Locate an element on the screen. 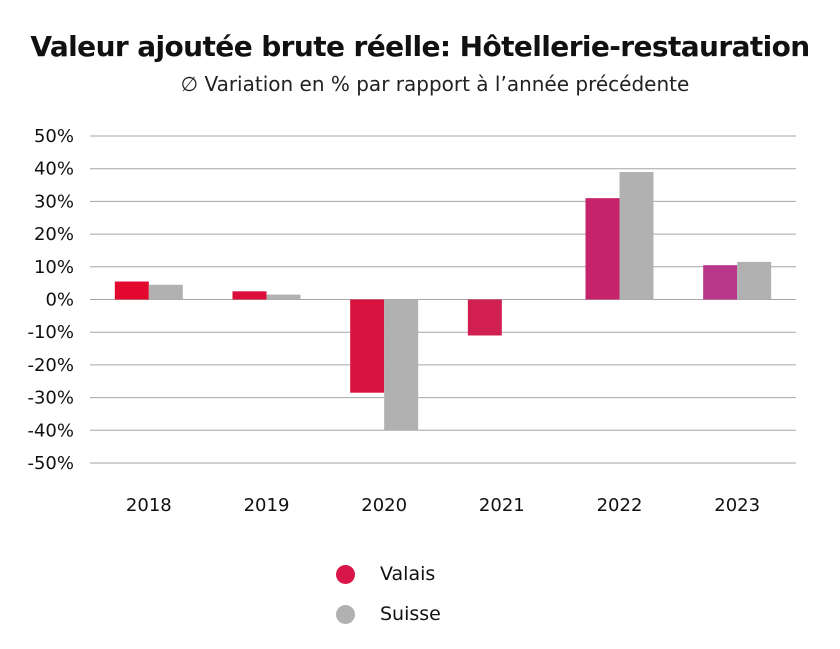  y-tick-label: -50% is located at coordinates (50, 463).